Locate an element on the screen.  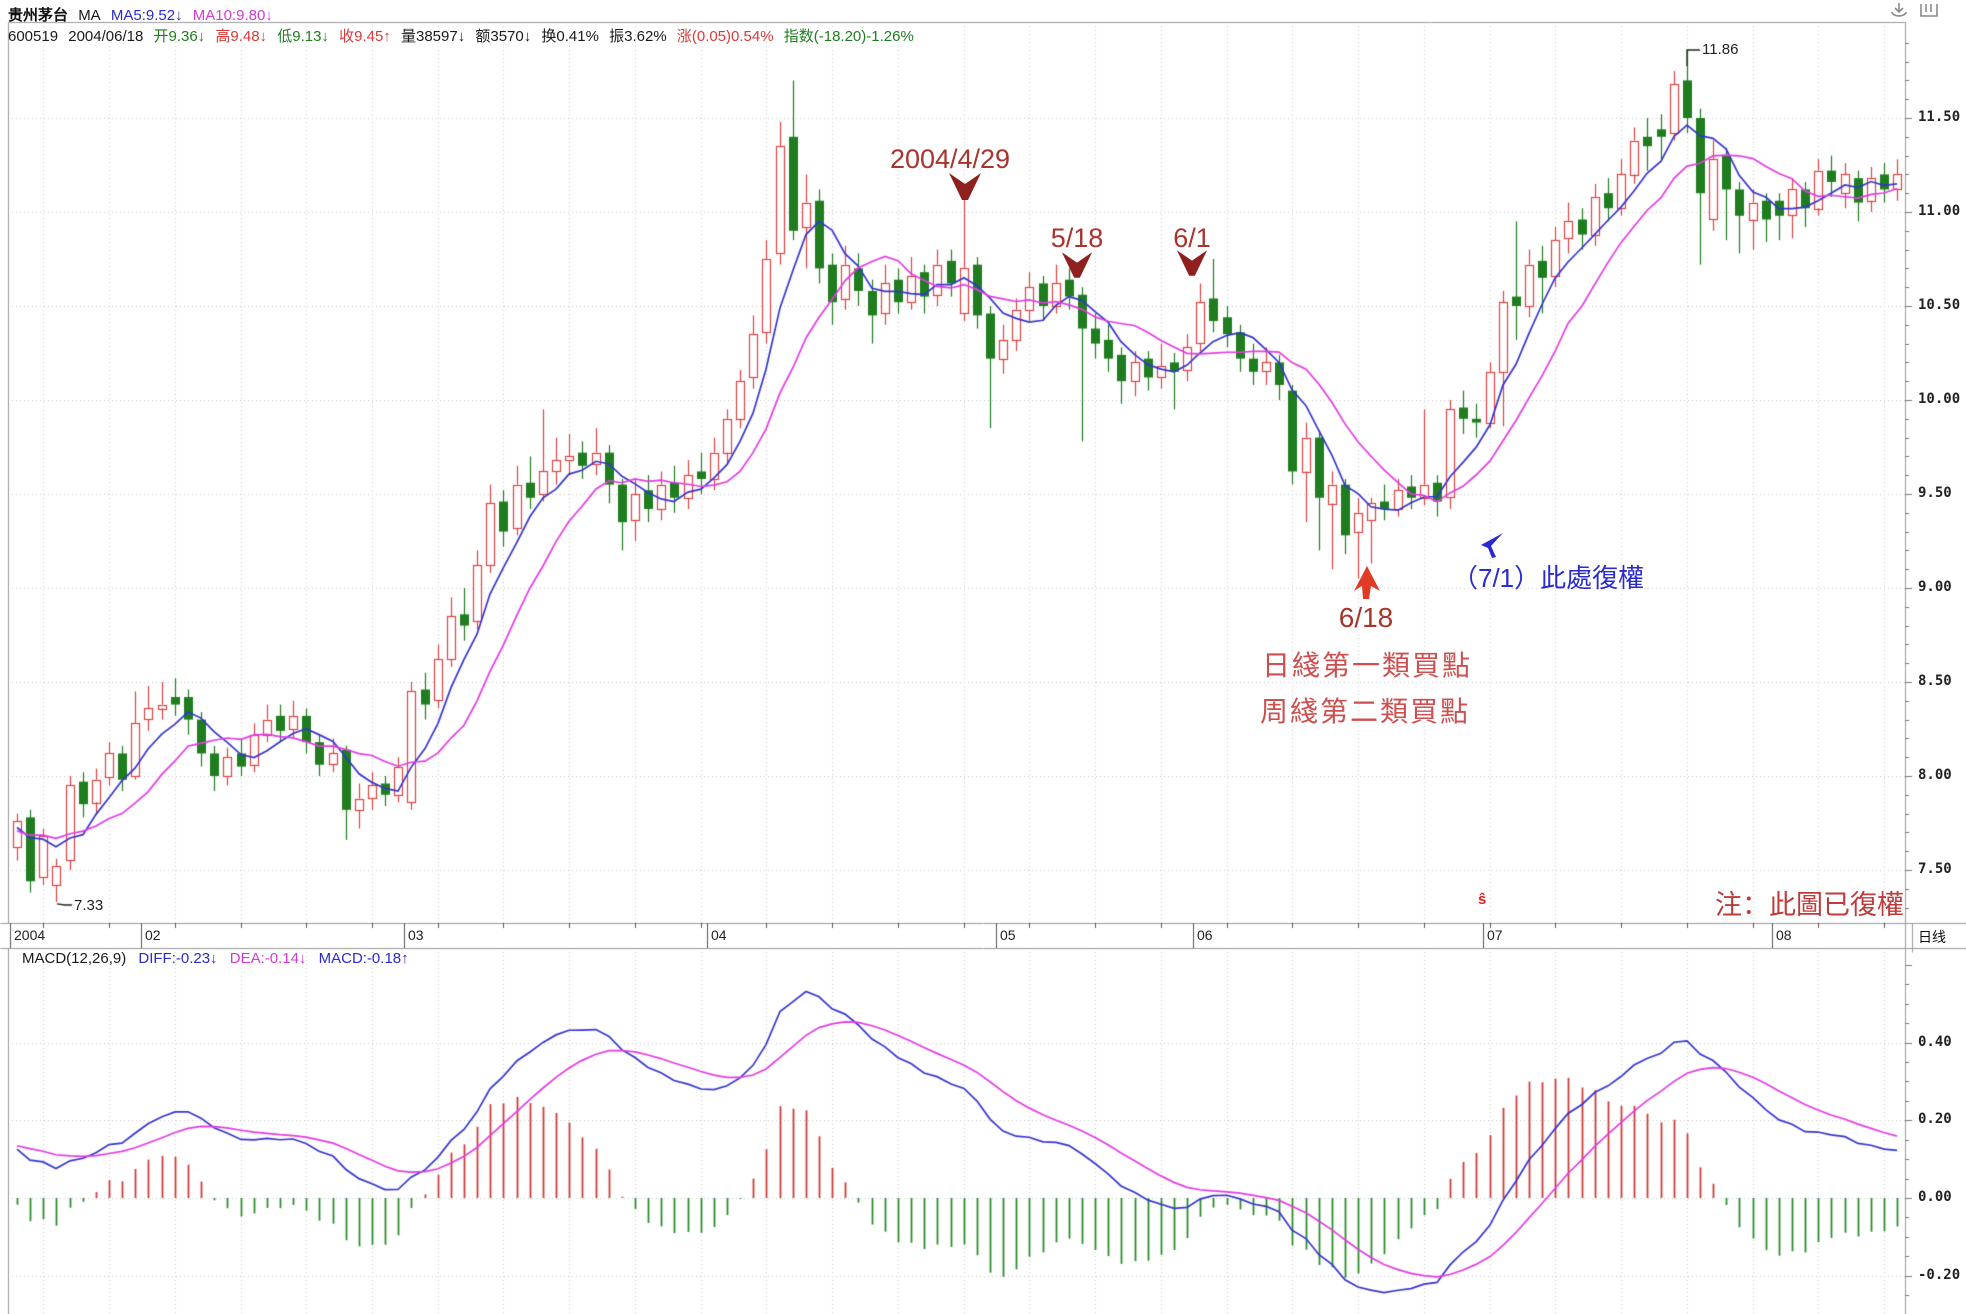
y-axis-label: 8.00 is located at coordinates (1935, 775).